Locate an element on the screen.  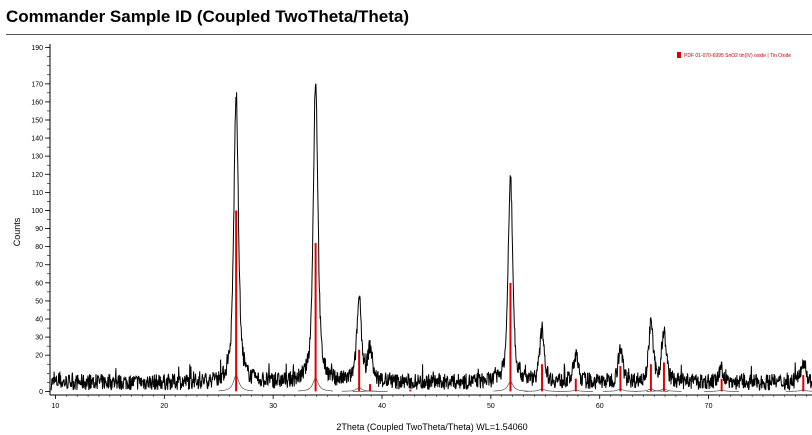
y-axis-title: Counts is located at coordinates (17, 231).